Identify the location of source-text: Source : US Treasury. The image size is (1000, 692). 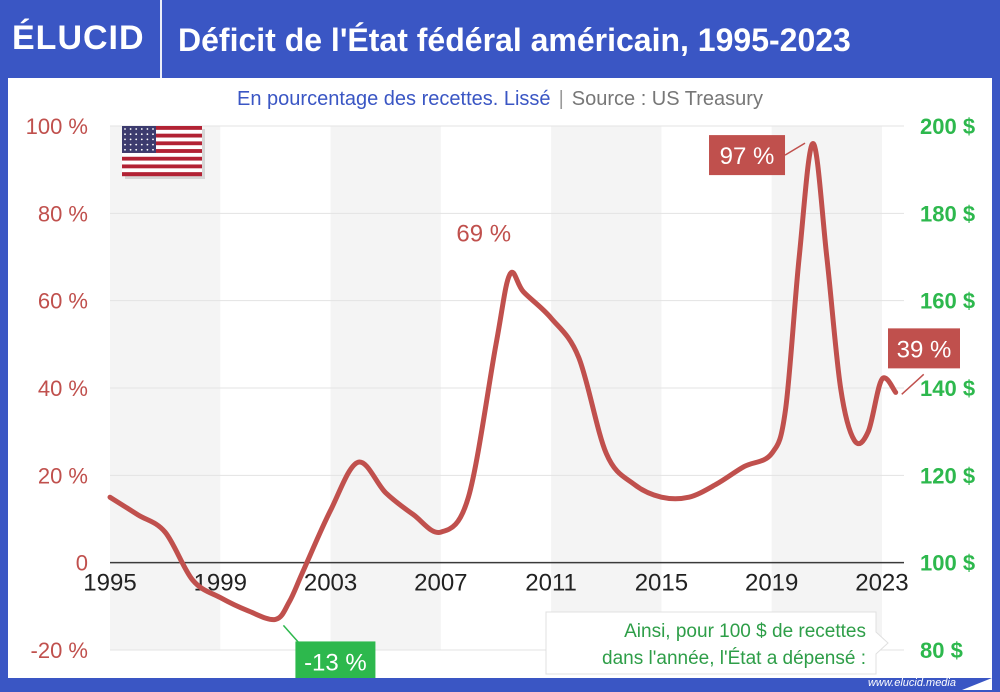
(667, 99).